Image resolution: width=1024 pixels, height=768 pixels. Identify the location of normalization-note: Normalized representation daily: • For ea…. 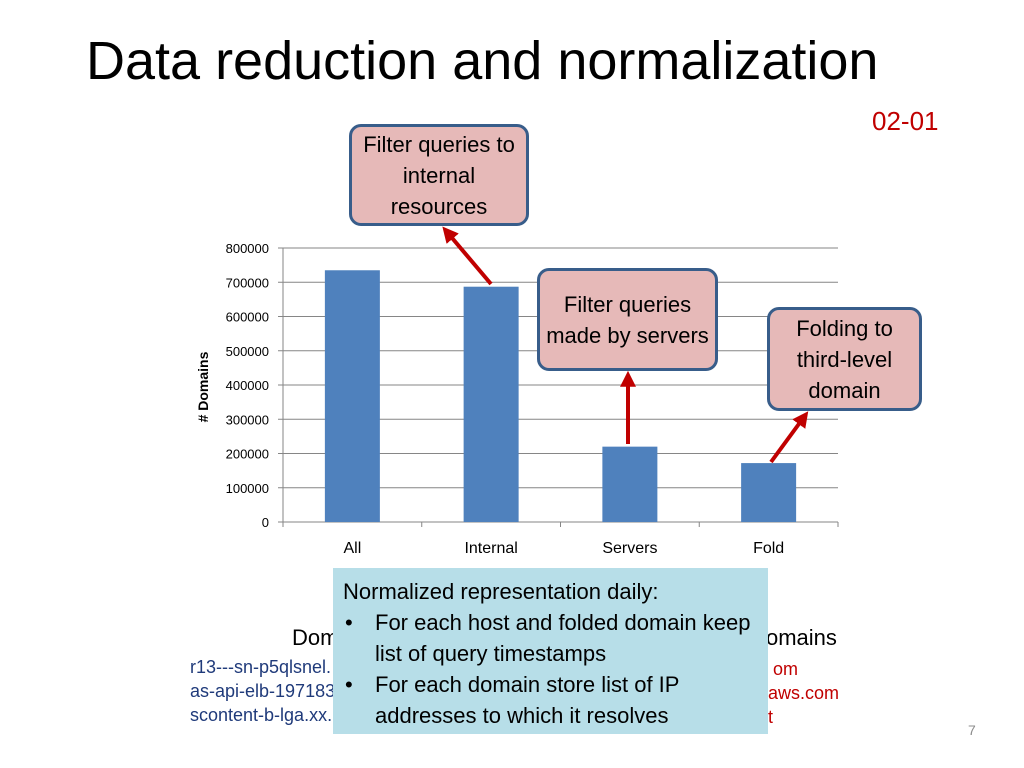
(550, 651).